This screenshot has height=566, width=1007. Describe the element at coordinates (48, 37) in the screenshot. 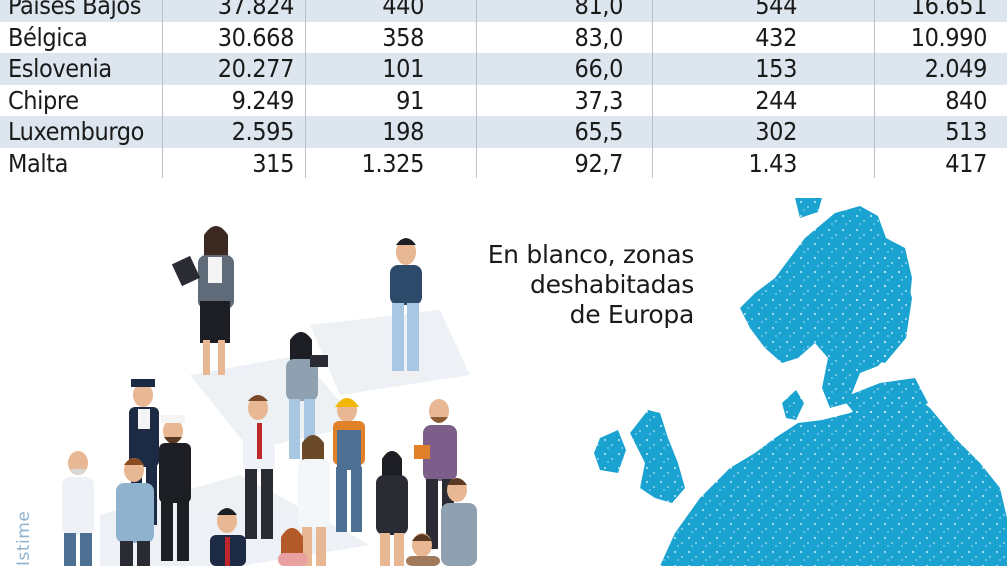

I see `country-cell: Bélgica` at that location.